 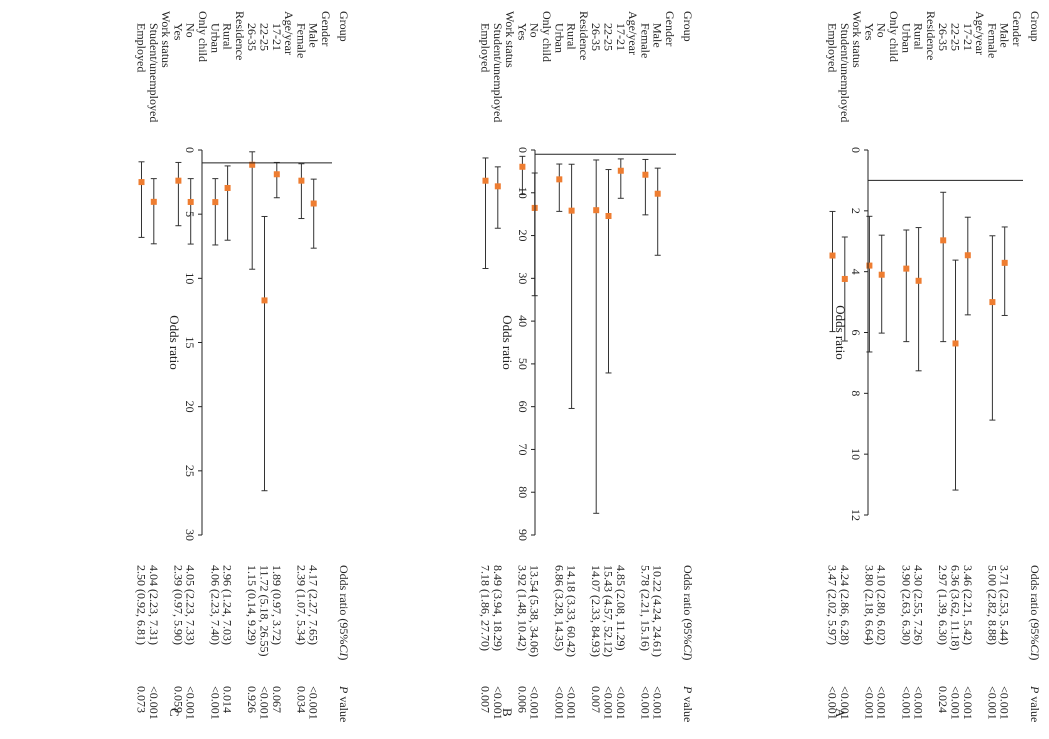 What do you see at coordinates (191, 605) in the screenshot?
I see `odds-ratio-text: 4.05 (2.23, 7.33)` at bounding box center [191, 605].